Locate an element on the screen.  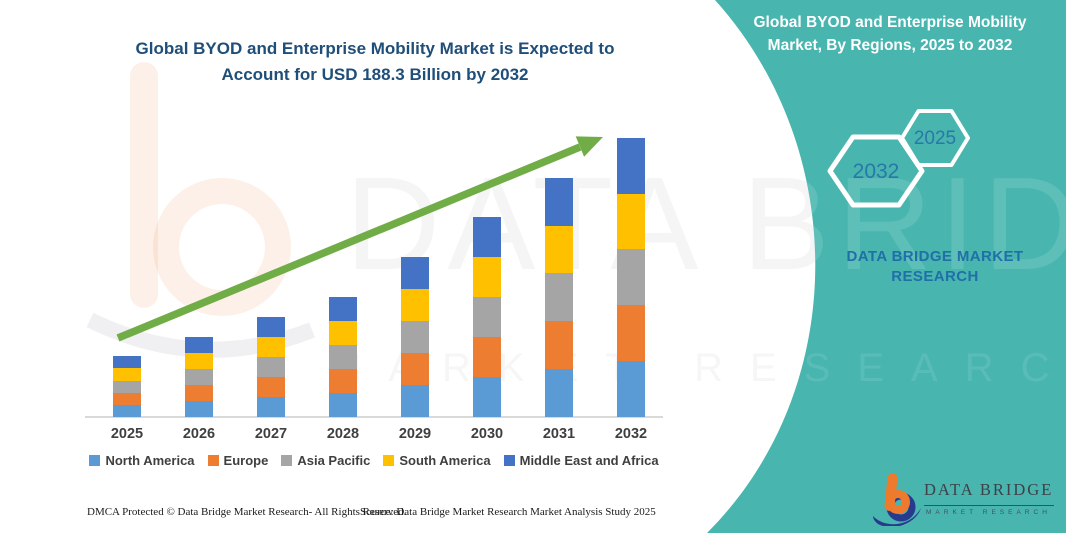
x-label-2031: 2031 is located at coordinates (559, 434).